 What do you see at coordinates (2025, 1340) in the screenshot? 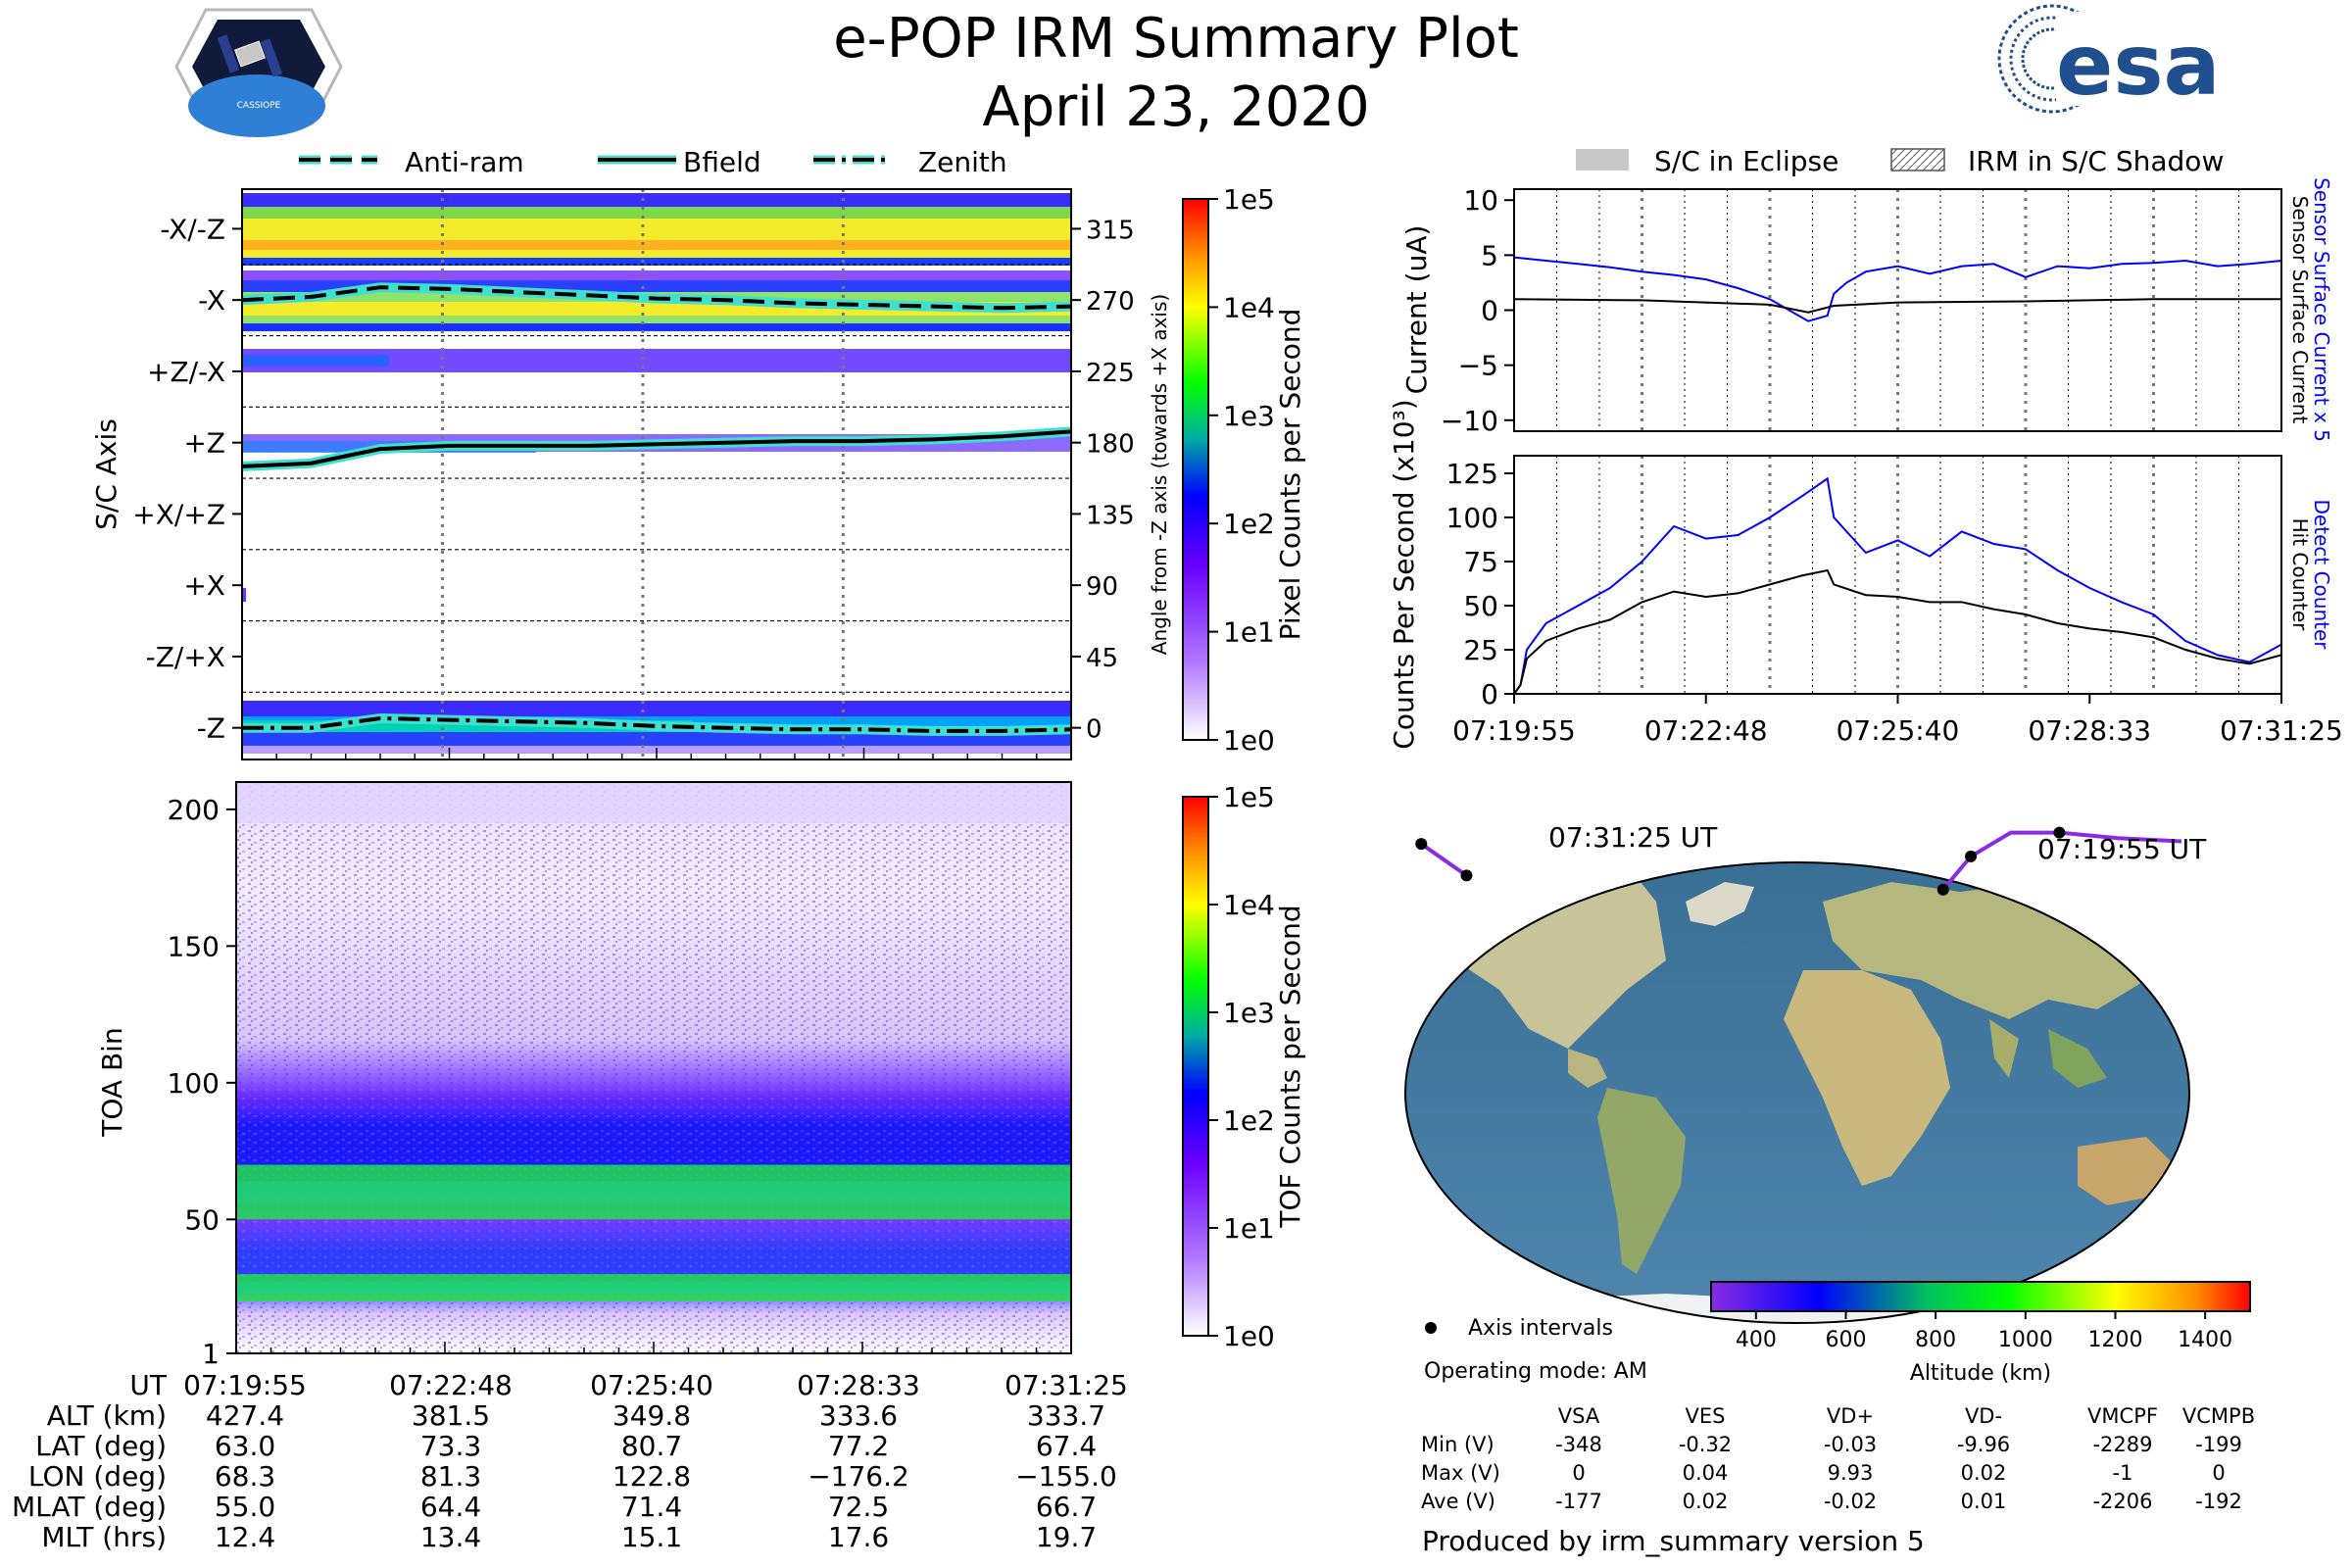
I see `altitude-tick-label: 1000` at bounding box center [2025, 1340].